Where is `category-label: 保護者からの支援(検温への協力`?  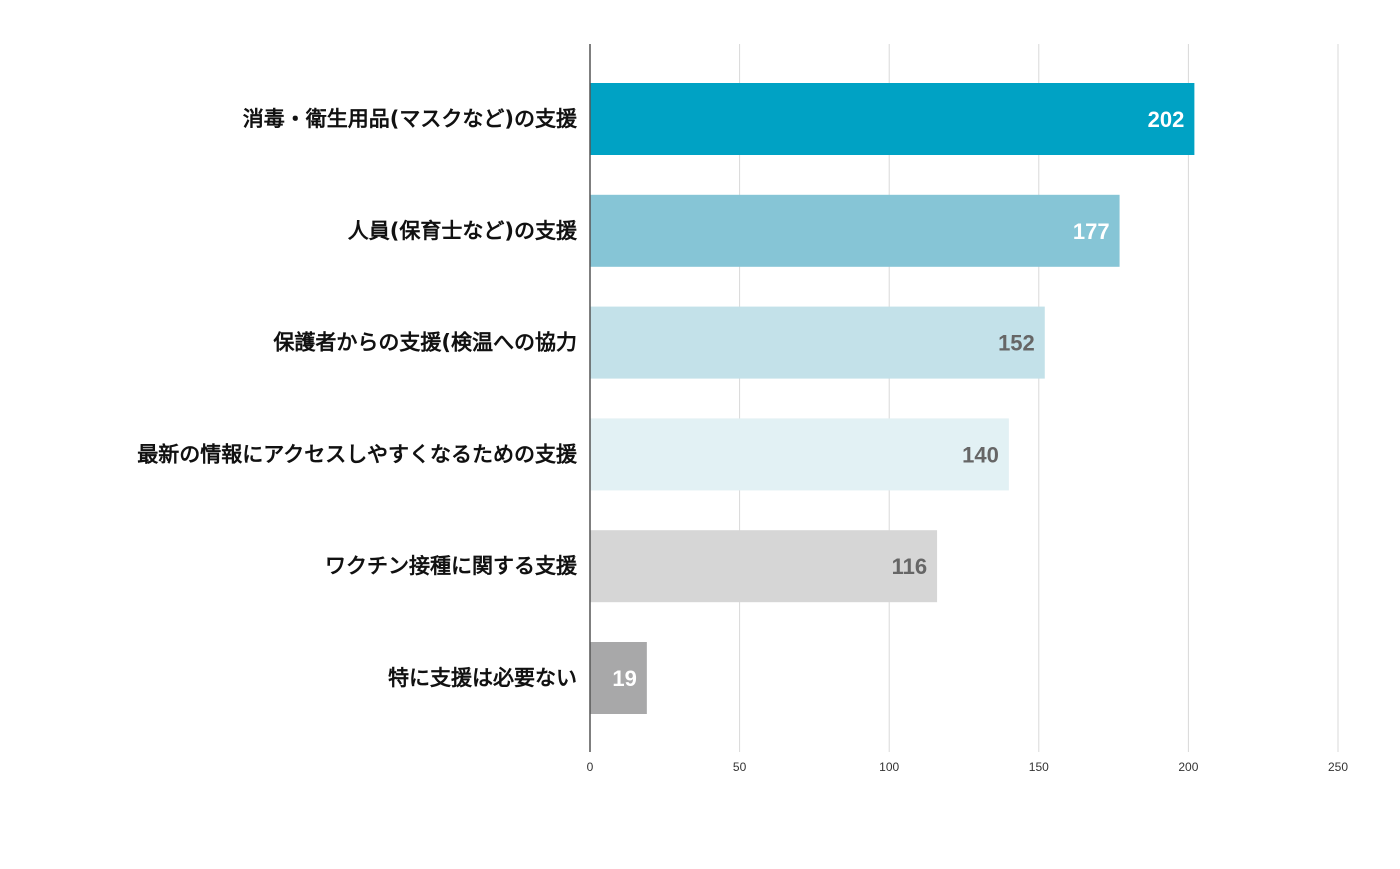
category-label: 保護者からの支援(検温への協力 is located at coordinates (424, 343).